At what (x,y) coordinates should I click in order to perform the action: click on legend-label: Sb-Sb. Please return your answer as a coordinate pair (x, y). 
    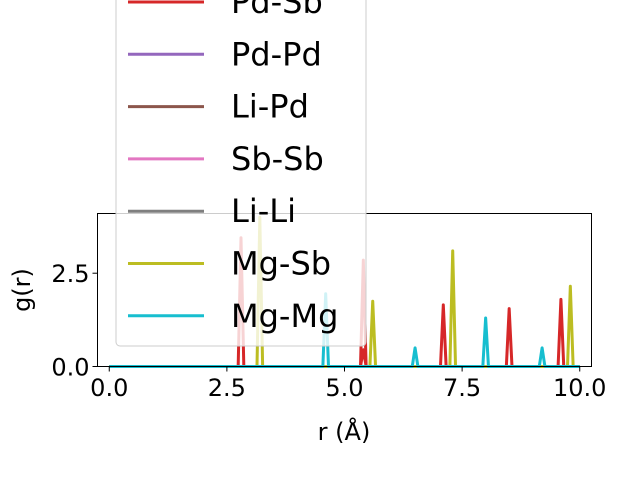
    Looking at the image, I should click on (277, 159).